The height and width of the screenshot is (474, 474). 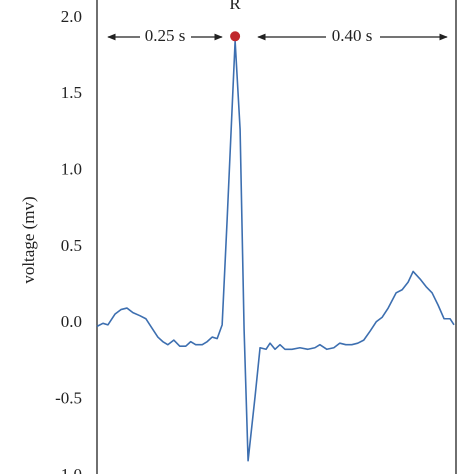 What do you see at coordinates (165, 35) in the screenshot?
I see `interval-label: 0.25 s` at bounding box center [165, 35].